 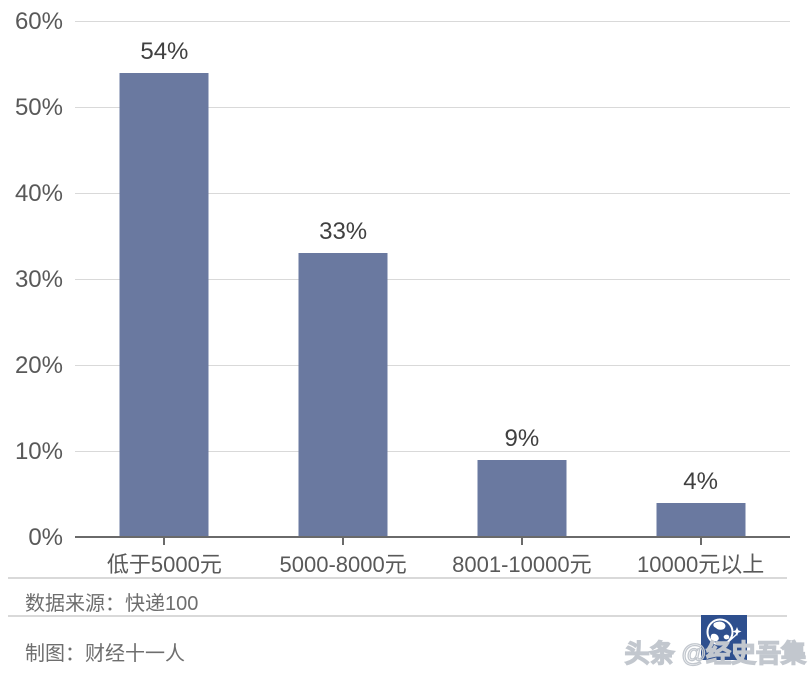 I want to click on y-tick-label: 60%, so click(x=38, y=21).